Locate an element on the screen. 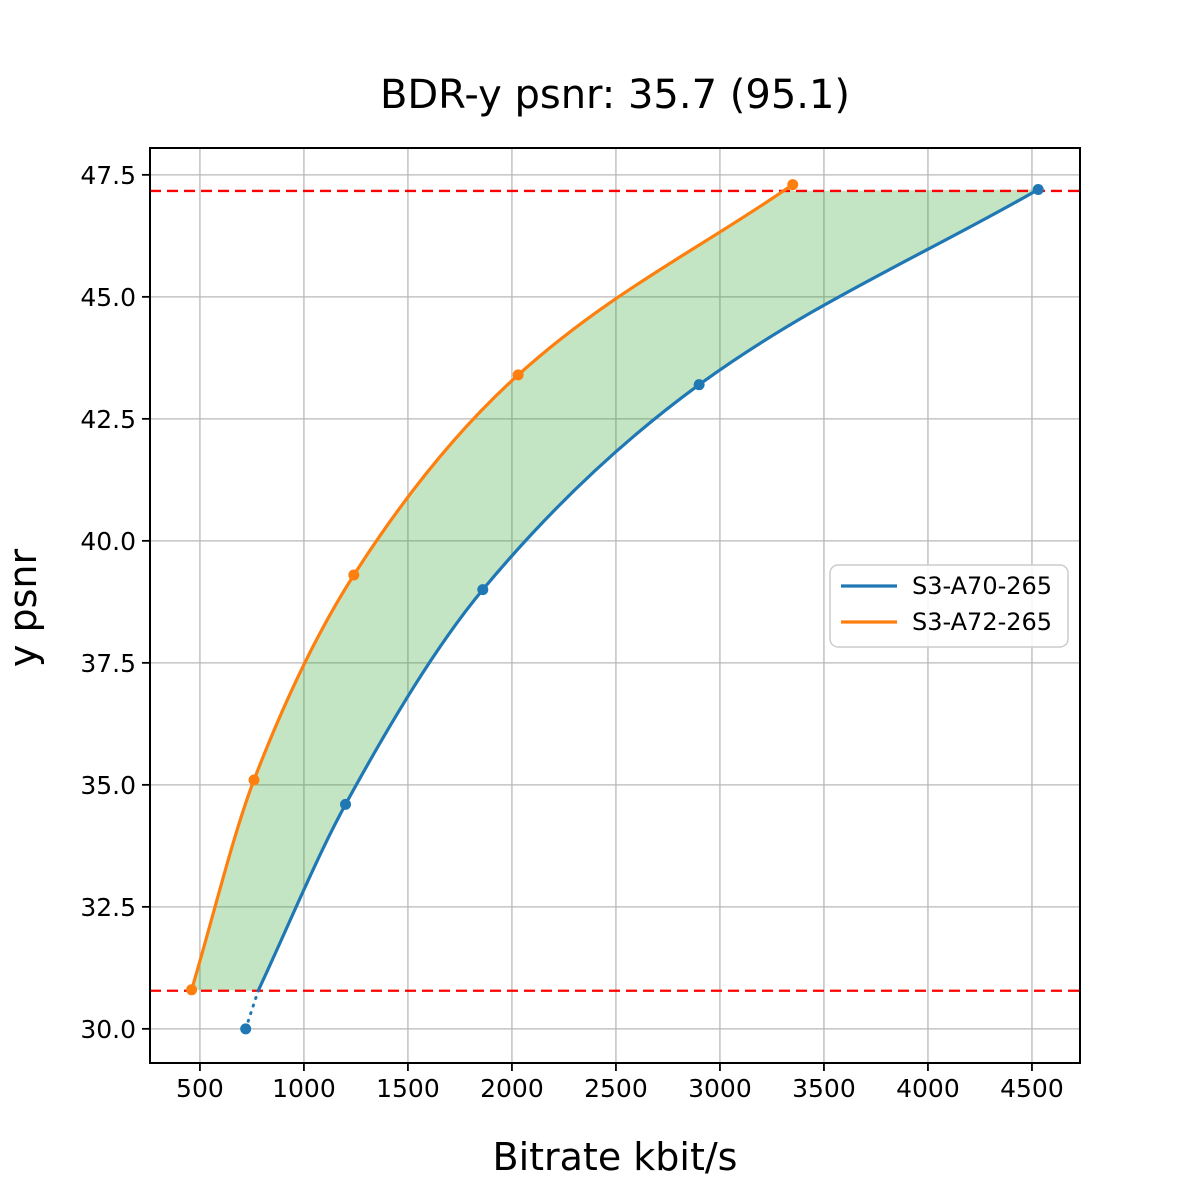  x-tick-label: 4500 is located at coordinates (1032, 1088).